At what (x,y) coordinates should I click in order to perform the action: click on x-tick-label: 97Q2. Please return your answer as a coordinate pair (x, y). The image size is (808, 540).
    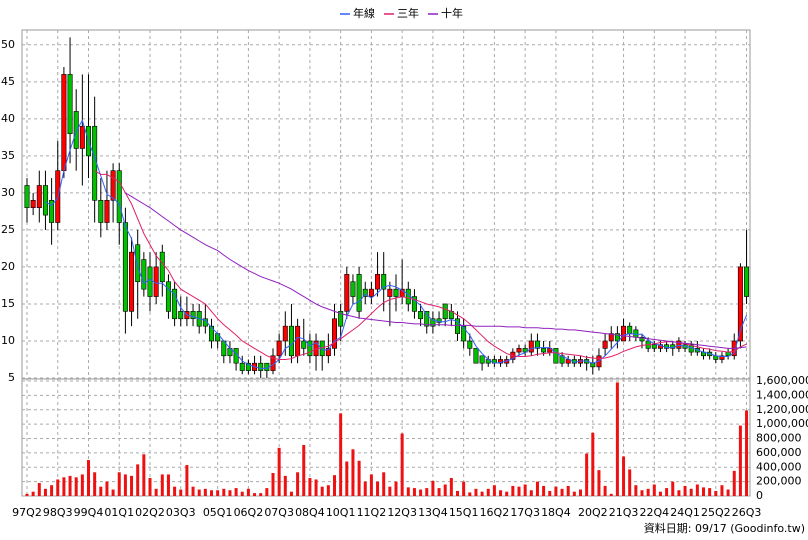
    Looking at the image, I should click on (27, 512).